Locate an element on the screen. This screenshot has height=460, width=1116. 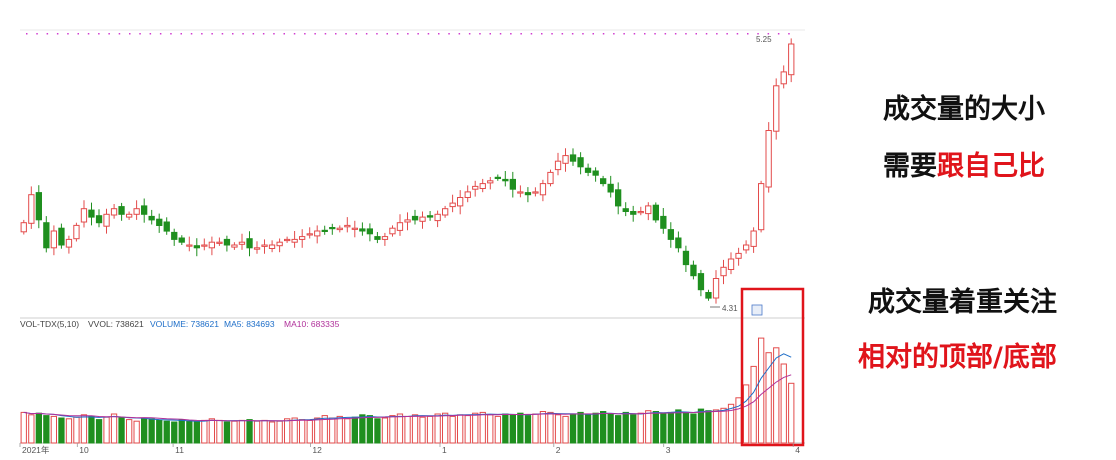
x-tick-label: 11 is located at coordinates (179, 450).